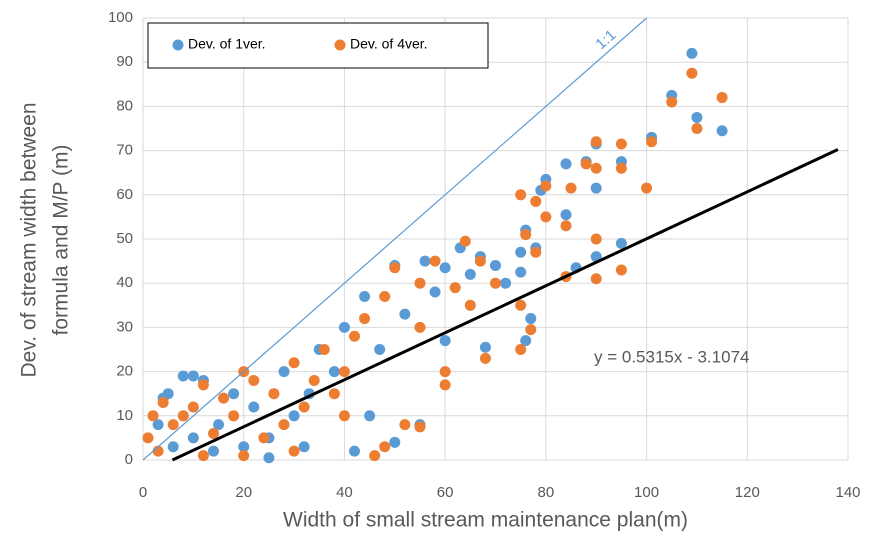 This screenshot has height=541, width=874. I want to click on y-tick-label: 0, so click(129, 459).